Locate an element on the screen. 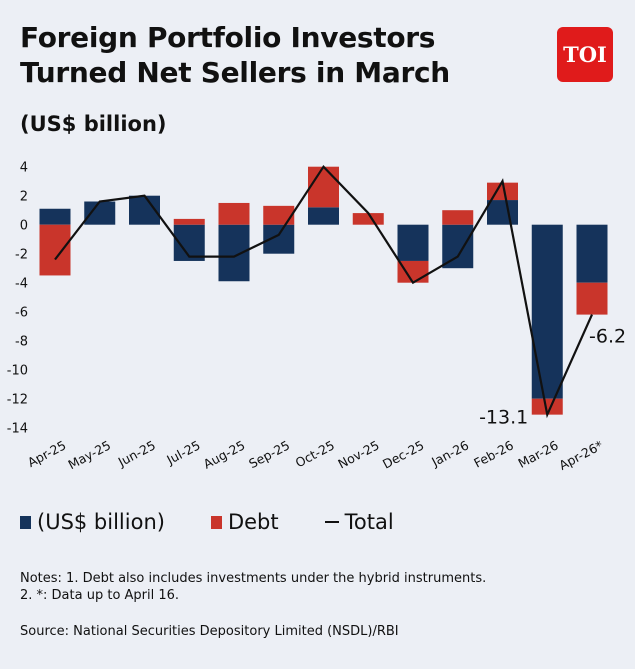  legend: (US$ billion) Debt Total is located at coordinates (230, 522).